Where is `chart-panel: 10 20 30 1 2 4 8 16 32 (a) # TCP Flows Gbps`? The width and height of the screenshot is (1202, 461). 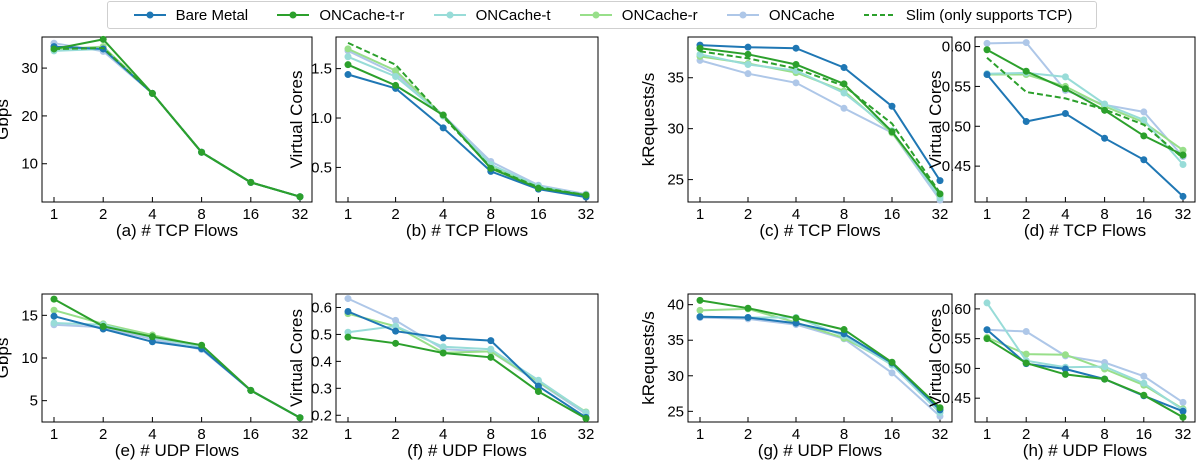 chart-panel: 10 20 30 1 2 4 8 16 32 (a) # TCP Flows Gbps is located at coordinates (156, 137).